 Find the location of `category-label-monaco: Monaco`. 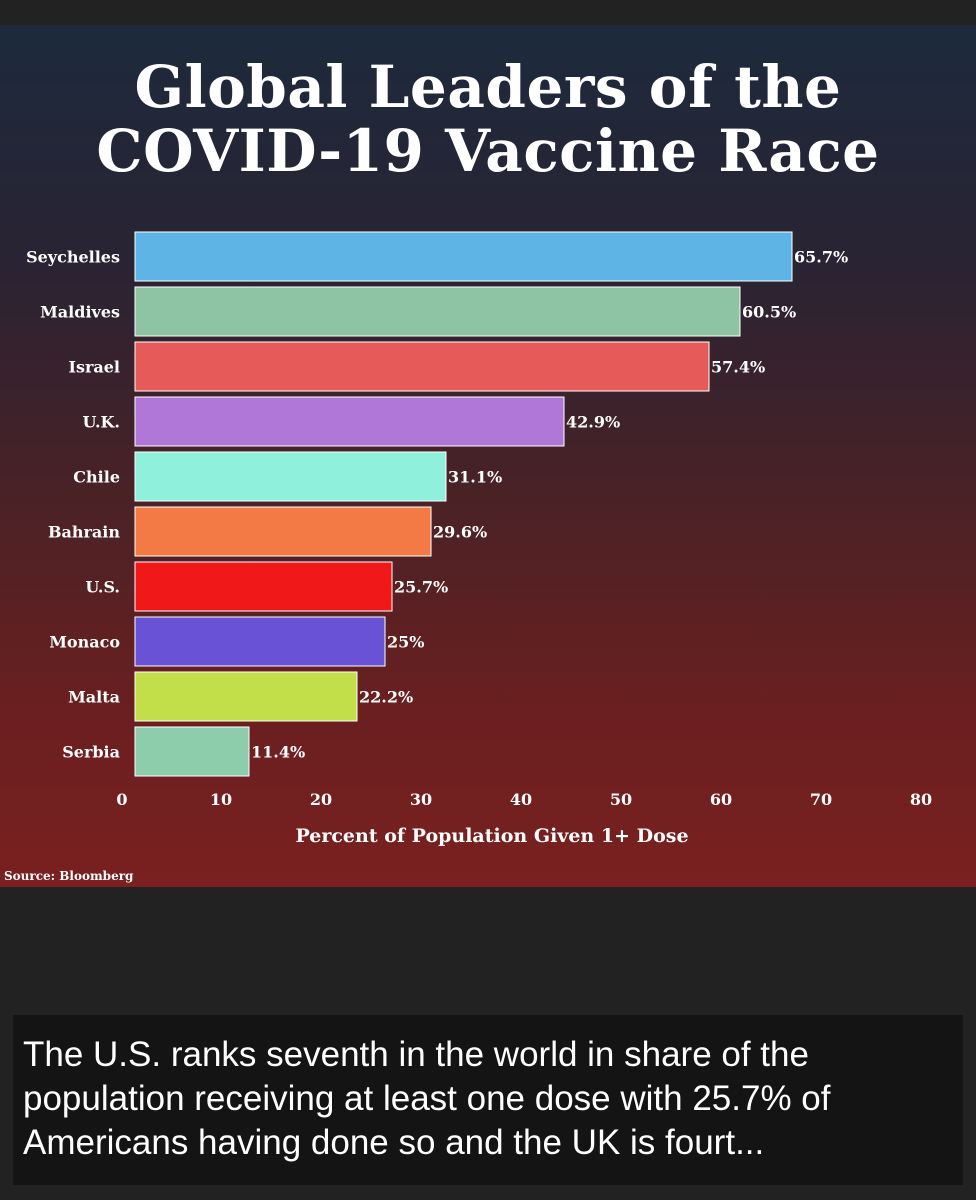

category-label-monaco: Monaco is located at coordinates (84, 642).